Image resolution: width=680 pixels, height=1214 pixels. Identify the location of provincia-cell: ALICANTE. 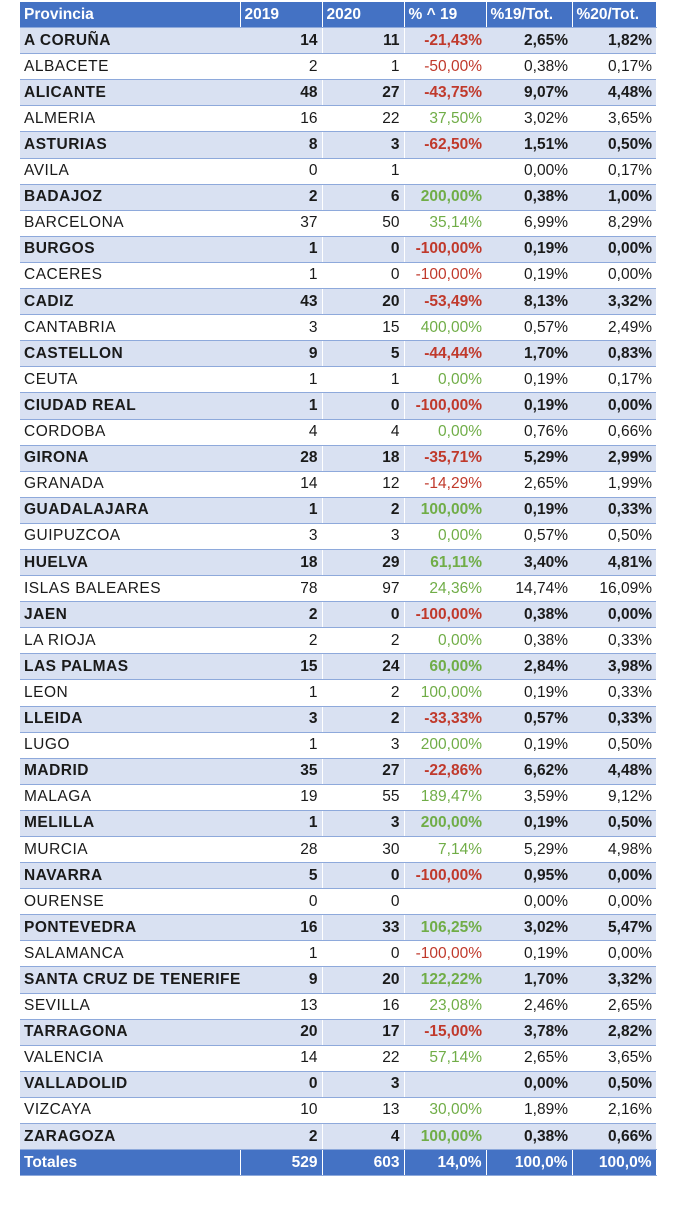
(130, 93).